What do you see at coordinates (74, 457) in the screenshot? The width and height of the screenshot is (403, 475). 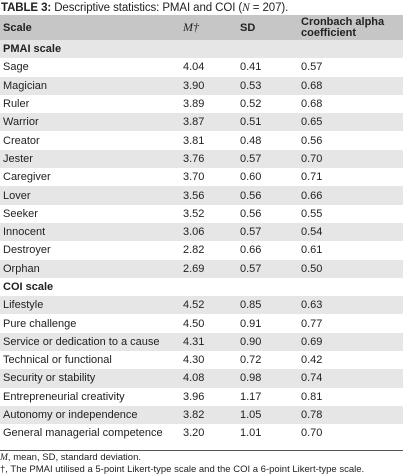 I see `footnote-abbrev-text: , mean, SD, standard deviation.` at bounding box center [74, 457].